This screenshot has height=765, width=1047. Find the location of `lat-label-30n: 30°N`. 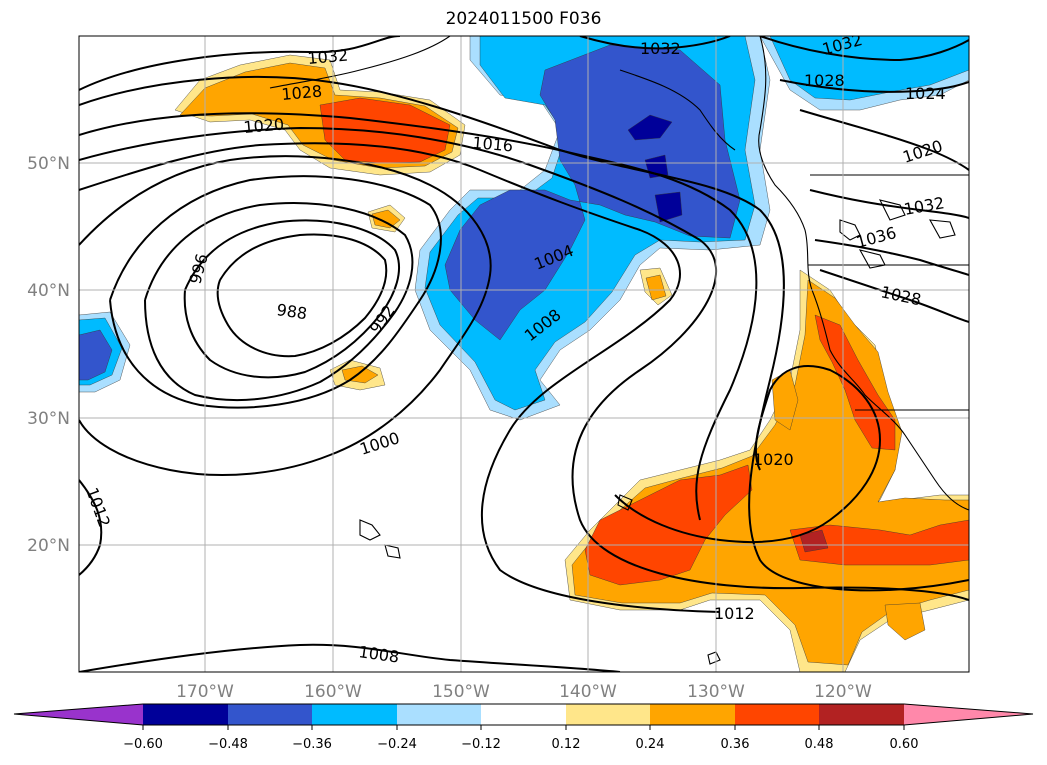

lat-label-30n: 30°N is located at coordinates (48, 419).